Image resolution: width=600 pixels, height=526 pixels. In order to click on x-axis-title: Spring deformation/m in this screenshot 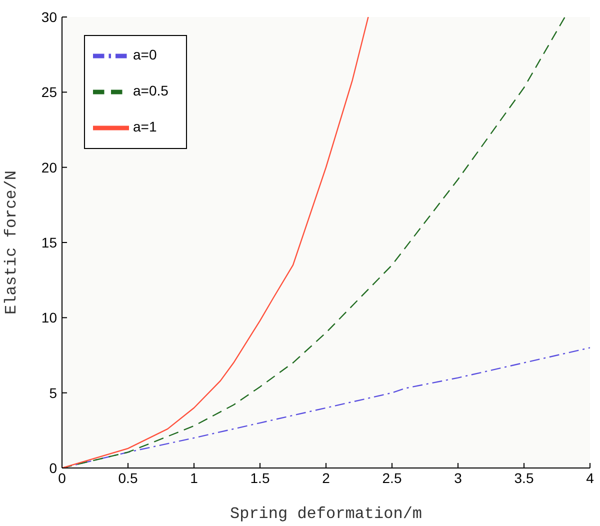, I will do `click(326, 514)`.